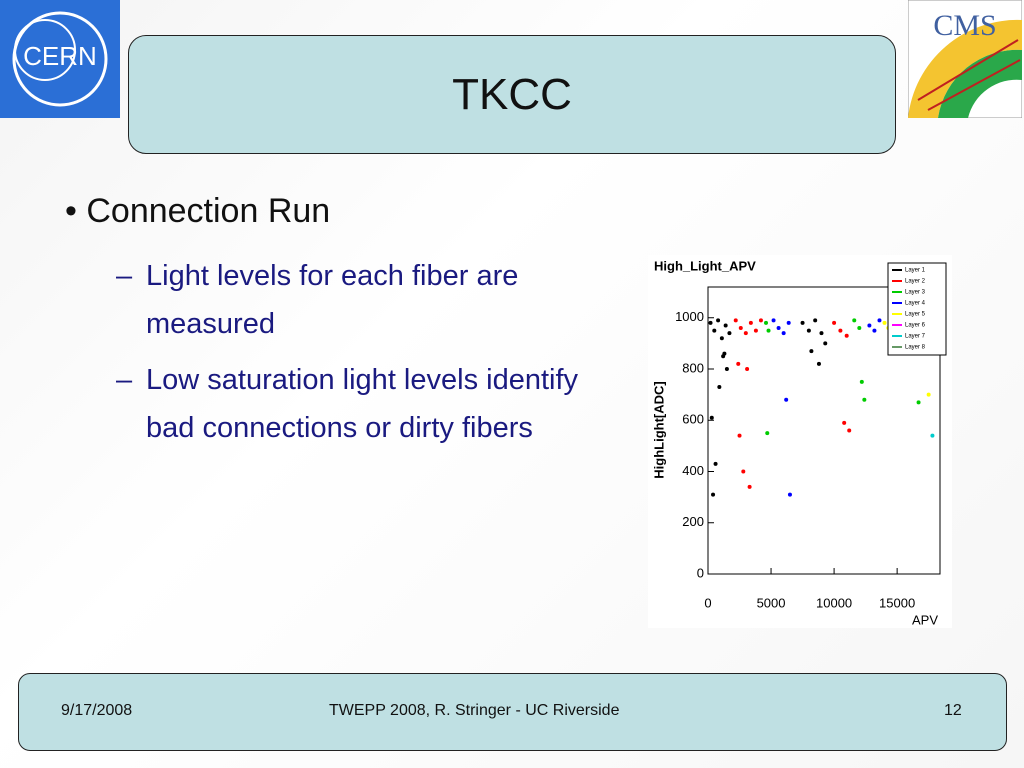 The width and height of the screenshot is (1024, 768). What do you see at coordinates (693, 367) in the screenshot?
I see `y-tick-label: 800` at bounding box center [693, 367].